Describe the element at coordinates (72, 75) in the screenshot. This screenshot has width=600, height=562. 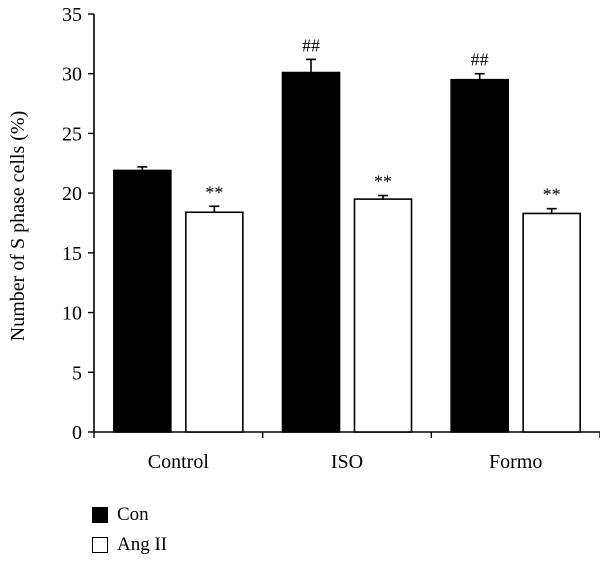
I see `y-tick-label: 30` at that location.